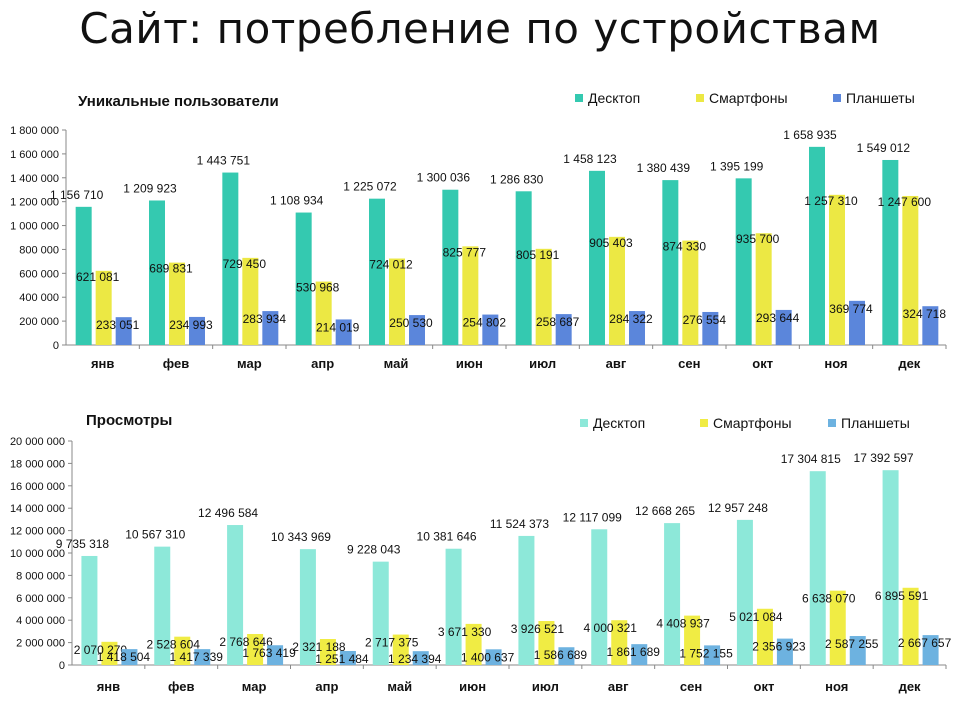  Describe the element at coordinates (129, 420) in the screenshot. I see `chart-title: Просмотры` at that location.